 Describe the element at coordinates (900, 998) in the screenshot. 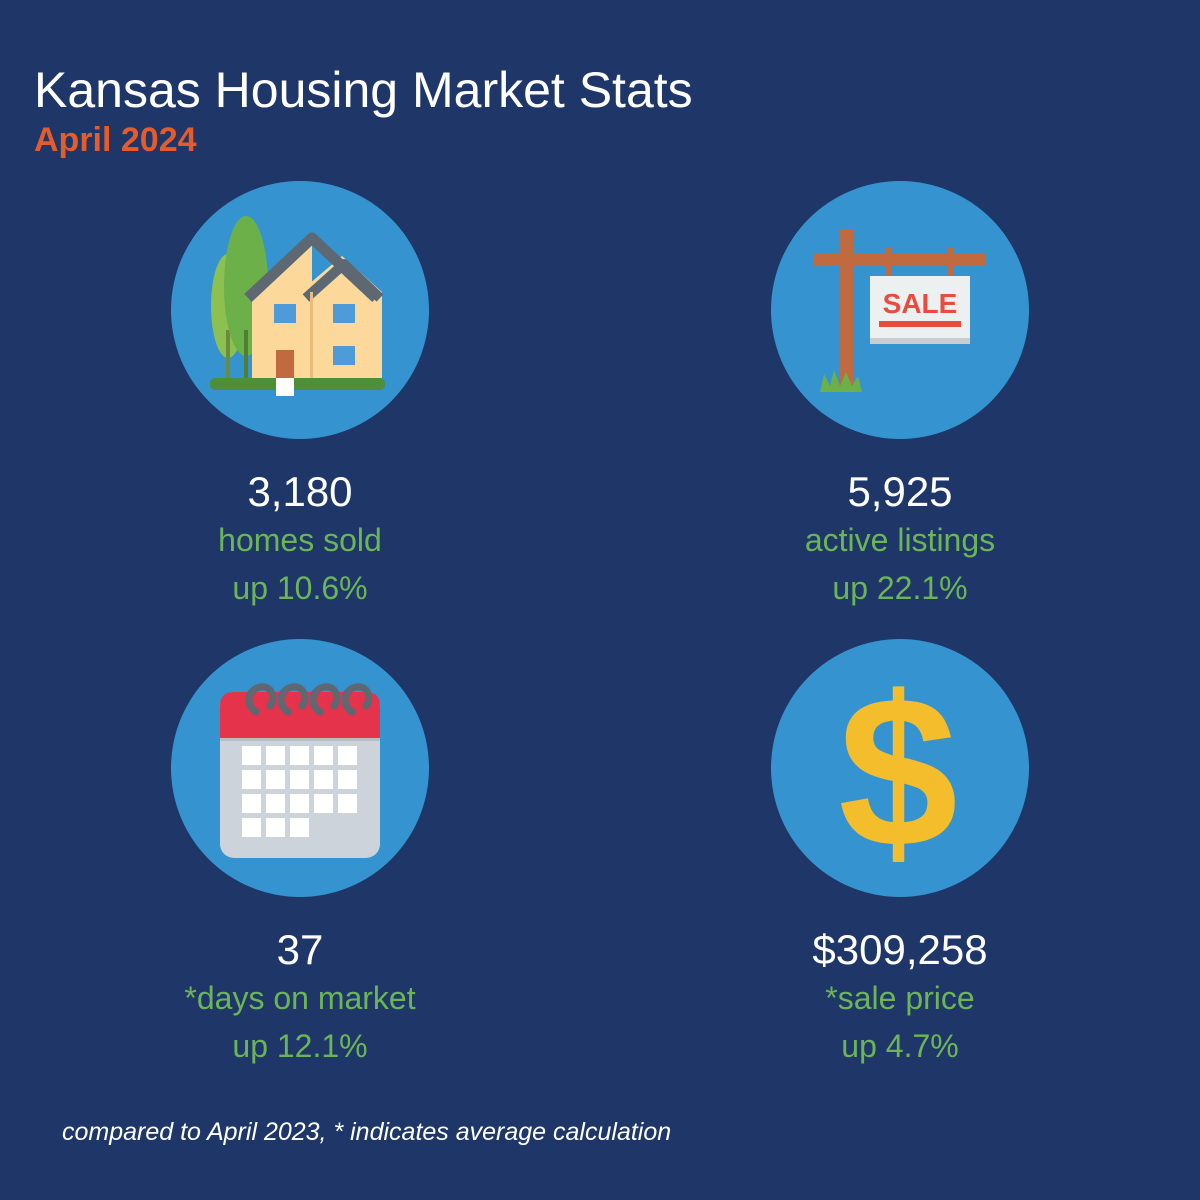

I see `stat-label: *sale price` at that location.